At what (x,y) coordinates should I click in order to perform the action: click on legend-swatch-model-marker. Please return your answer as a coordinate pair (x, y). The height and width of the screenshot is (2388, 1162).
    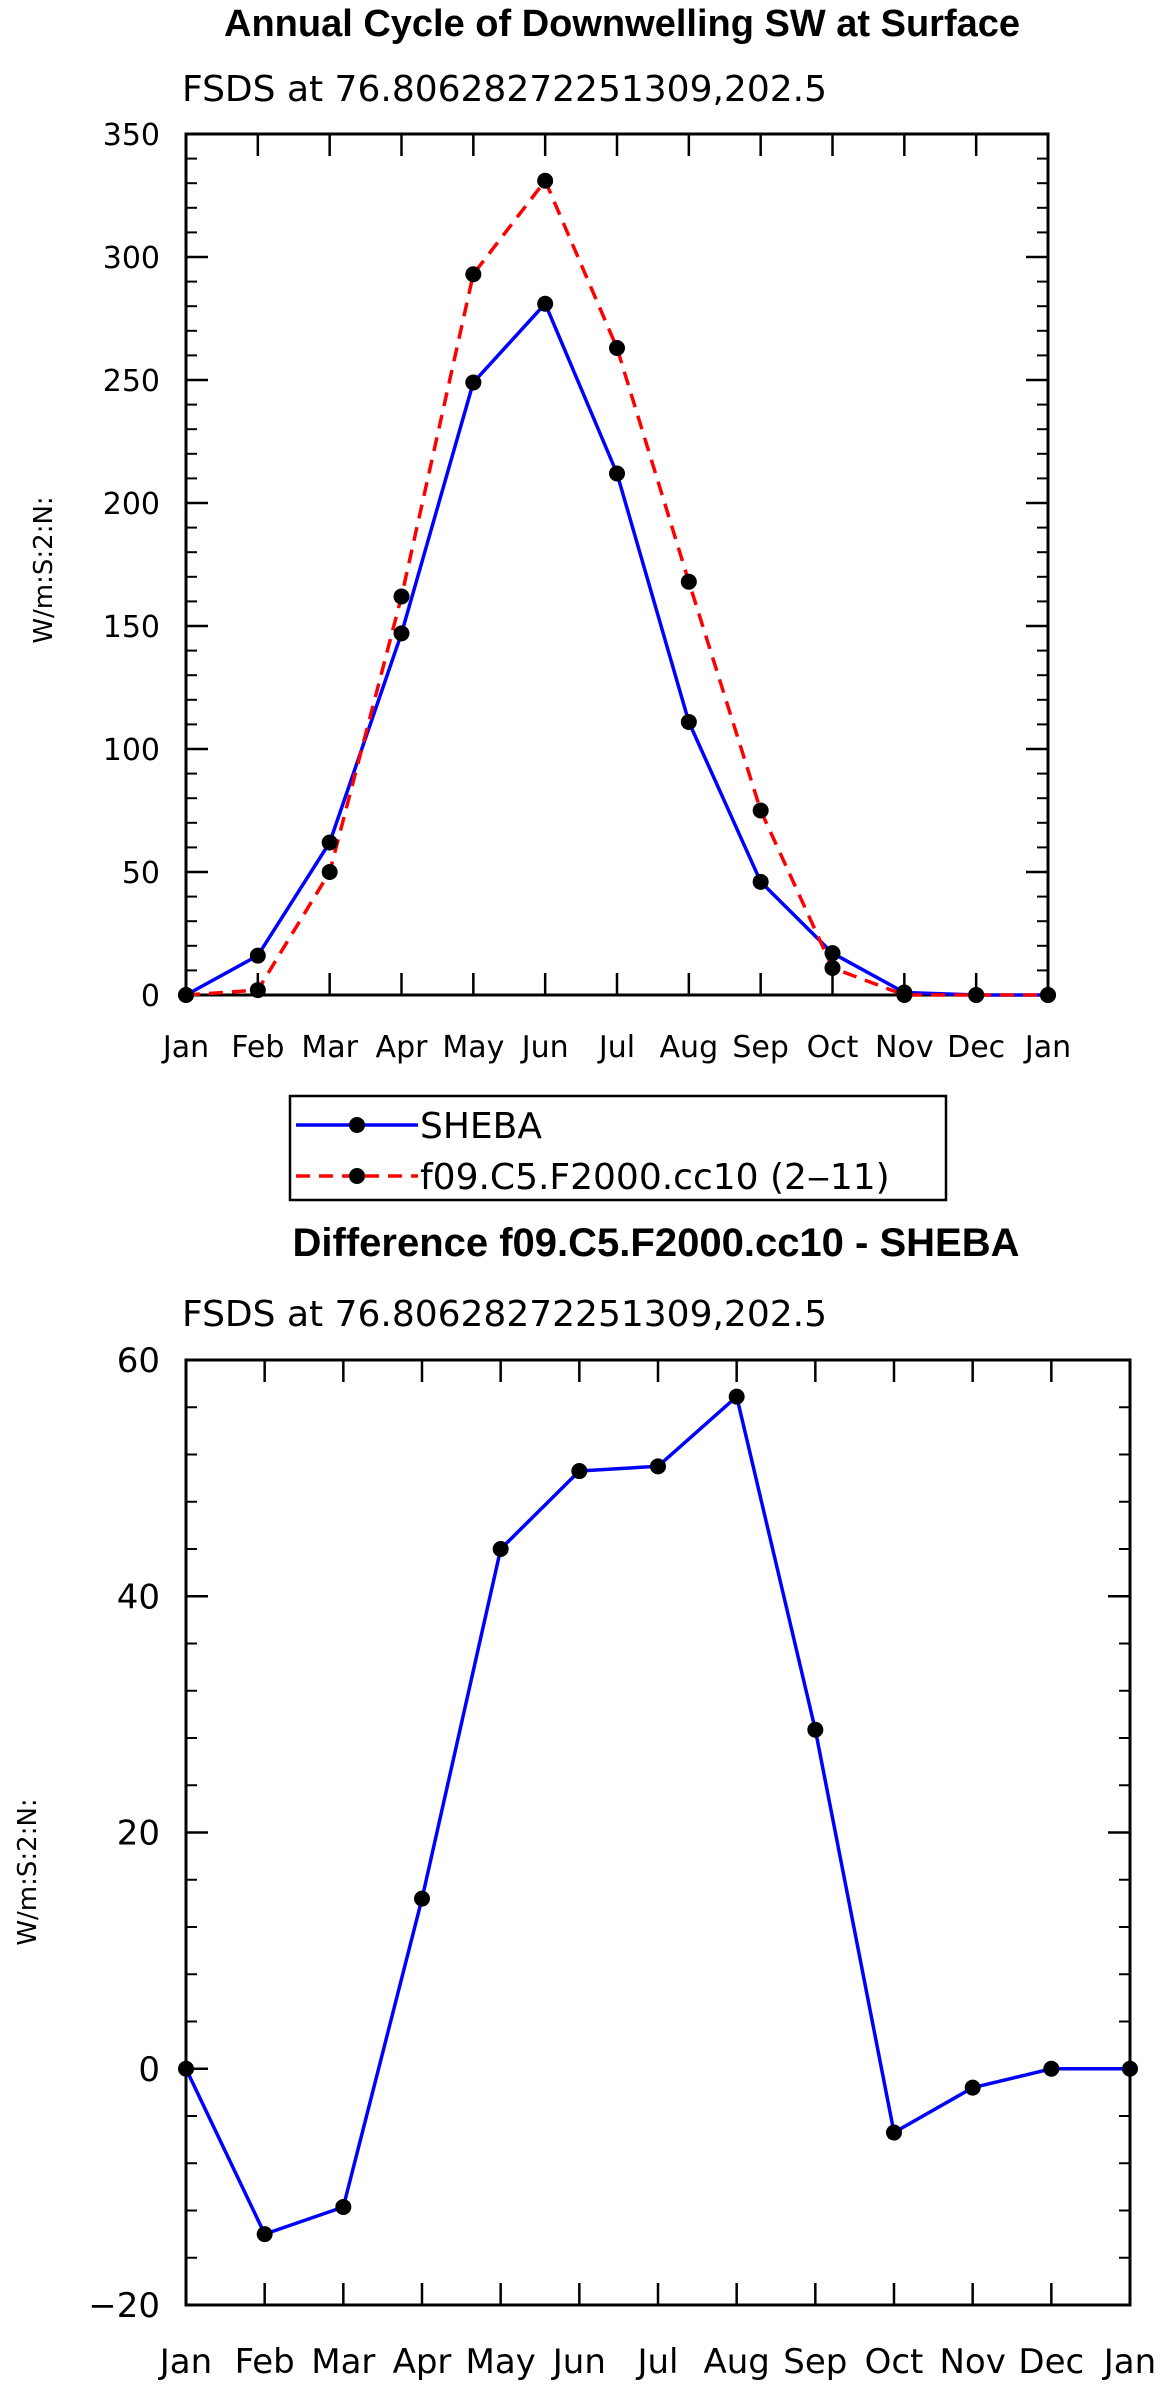
    Looking at the image, I should click on (357, 1176).